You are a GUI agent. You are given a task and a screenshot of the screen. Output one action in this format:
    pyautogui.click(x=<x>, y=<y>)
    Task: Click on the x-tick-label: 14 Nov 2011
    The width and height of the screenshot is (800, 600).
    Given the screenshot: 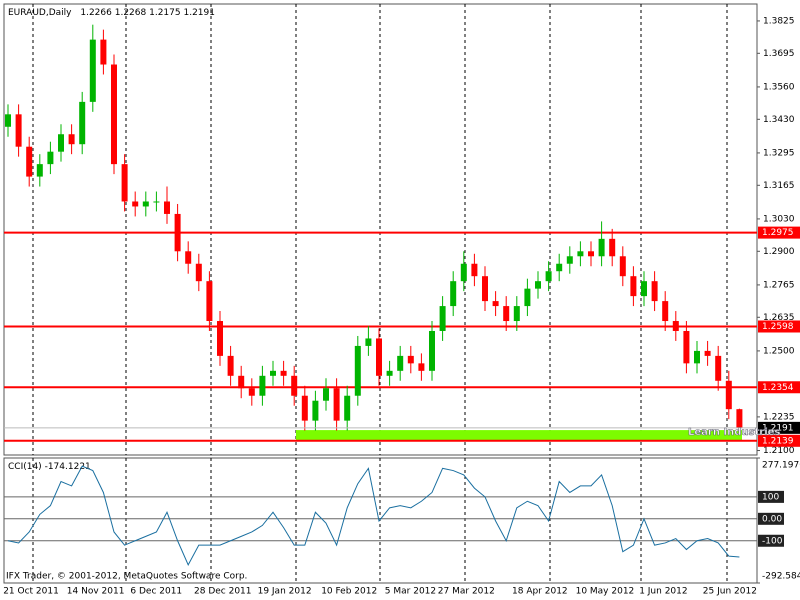 What is the action you would take?
    pyautogui.click(x=96, y=592)
    